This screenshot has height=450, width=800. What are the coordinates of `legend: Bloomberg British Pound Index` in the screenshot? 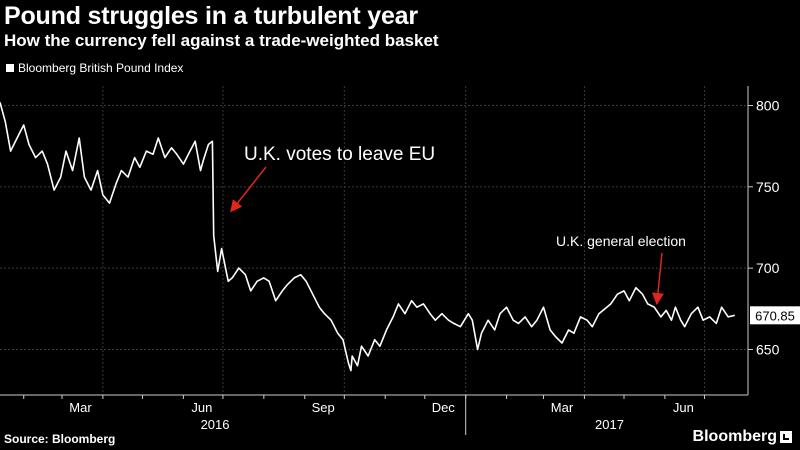 It's located at (94, 68).